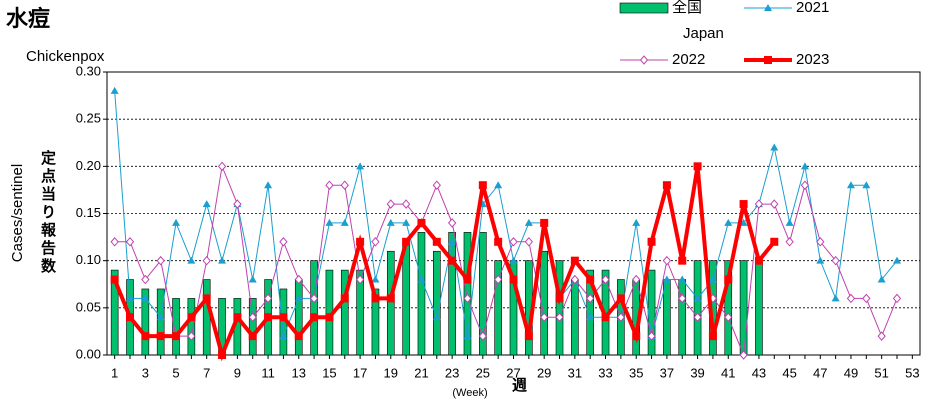  Describe the element at coordinates (237, 372) in the screenshot. I see `x-tick-label: 9` at that location.